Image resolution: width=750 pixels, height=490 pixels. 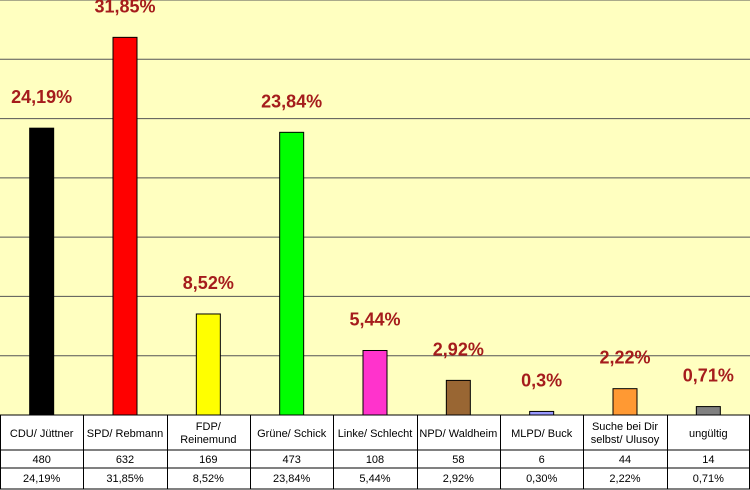 I want to click on percent-cell: 2,92%, so click(x=458, y=479).